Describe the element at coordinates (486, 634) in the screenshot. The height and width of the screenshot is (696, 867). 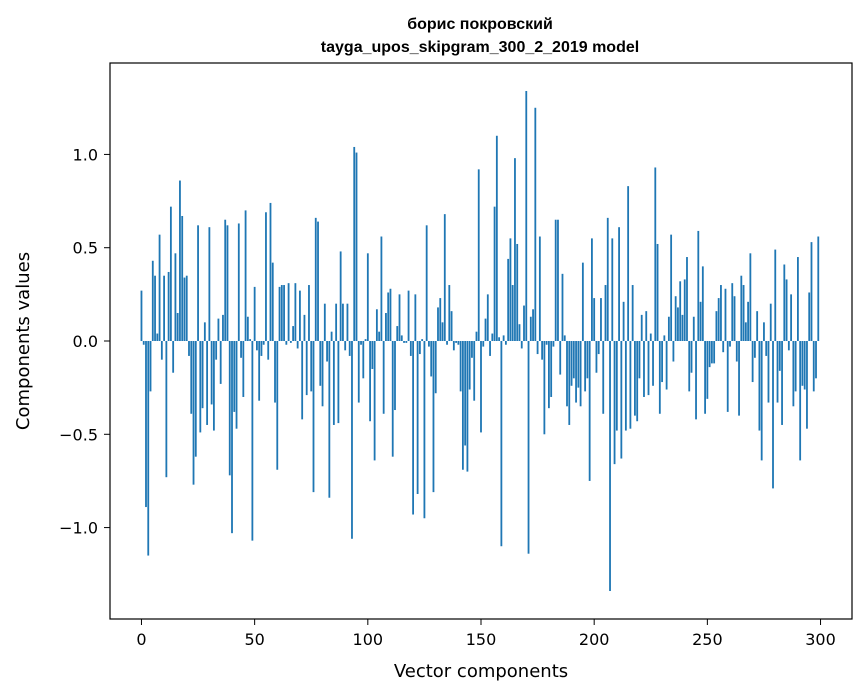
I see `x-axis-ticks: 0 50 100 150 200 250 300` at that location.